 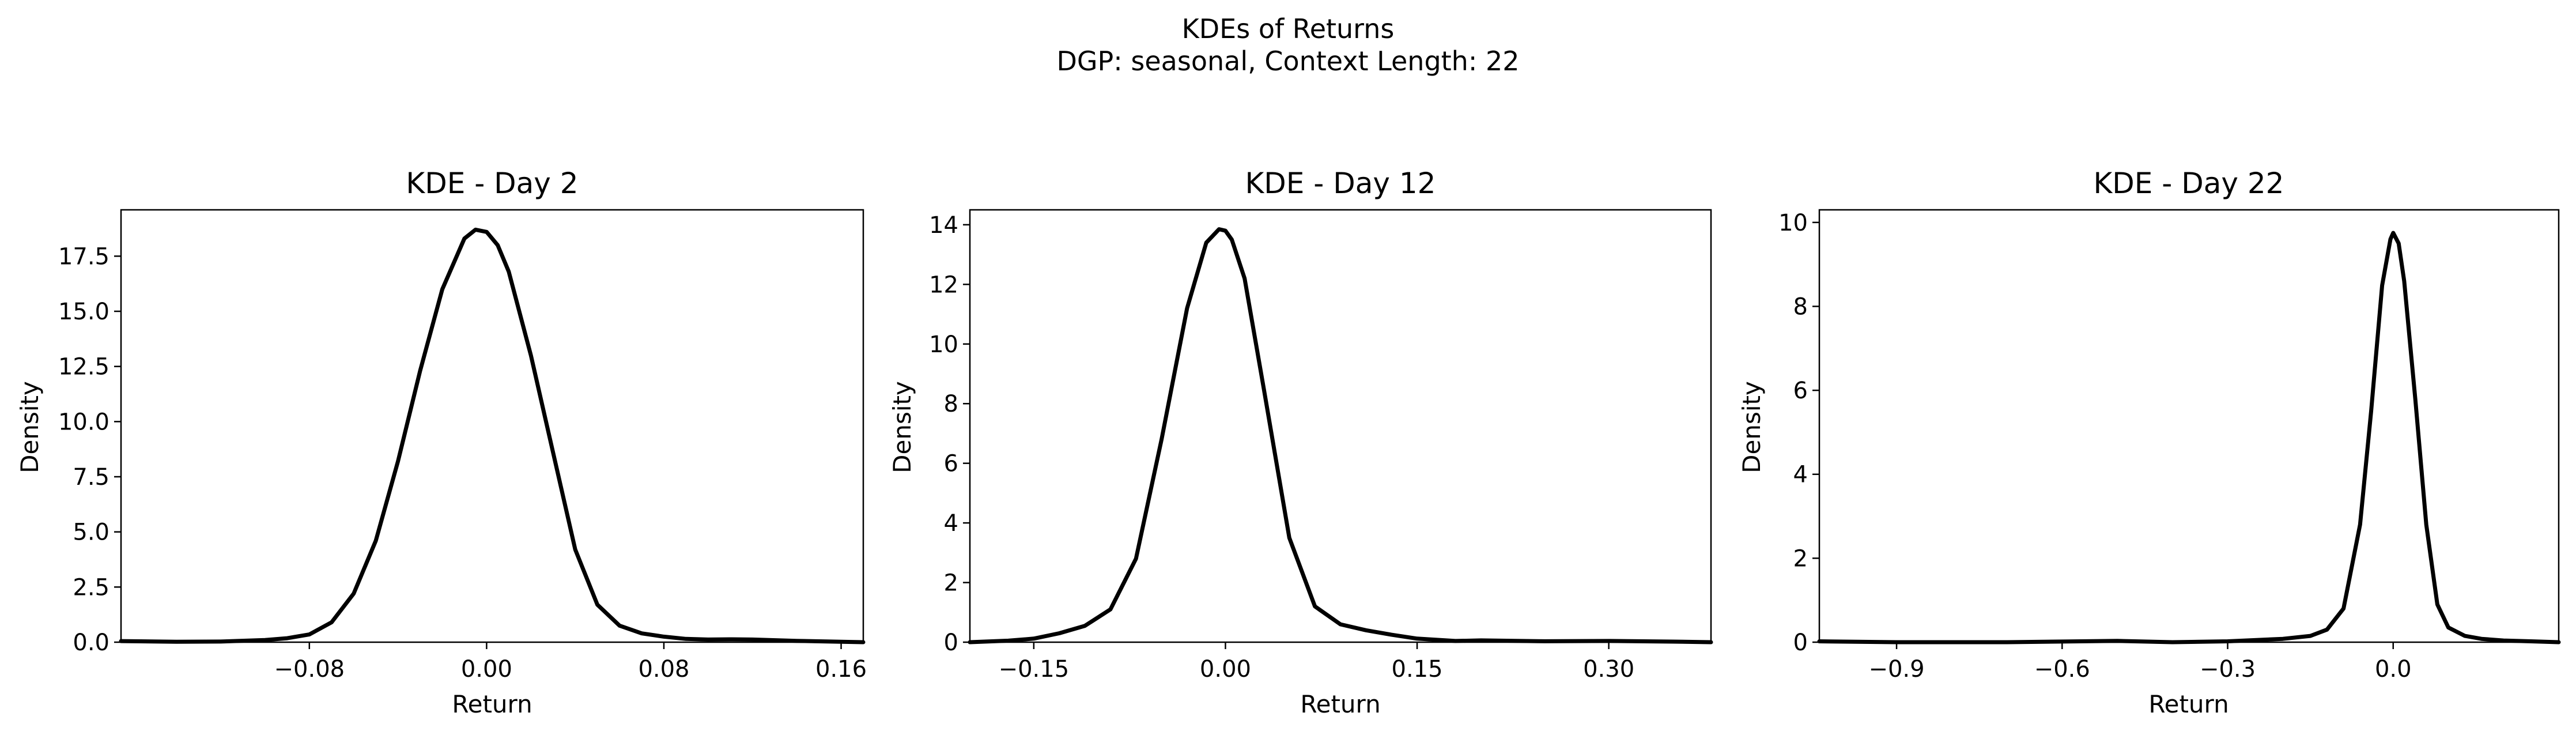 I want to click on y-tick-label: 2.5, so click(x=91, y=587).